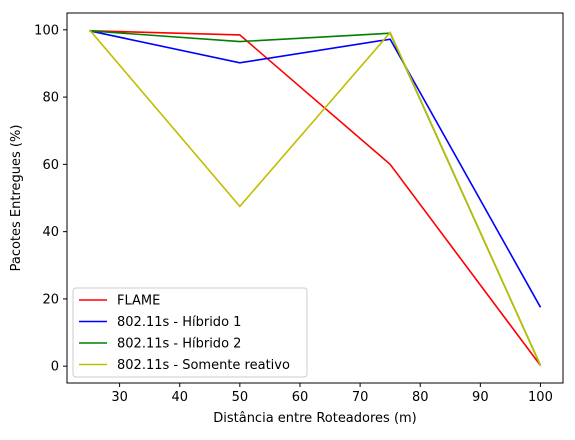 The image size is (575, 440). I want to click on x-axis-label: Distância entre Roteadores (m), so click(315, 418).